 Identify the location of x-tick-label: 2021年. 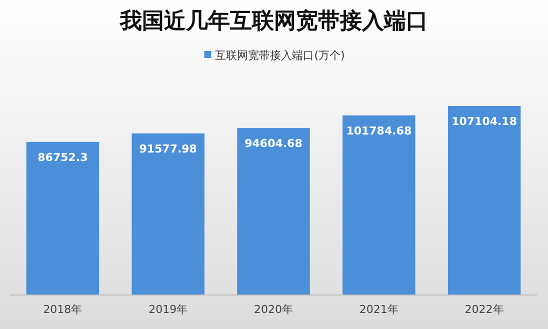
(378, 309).